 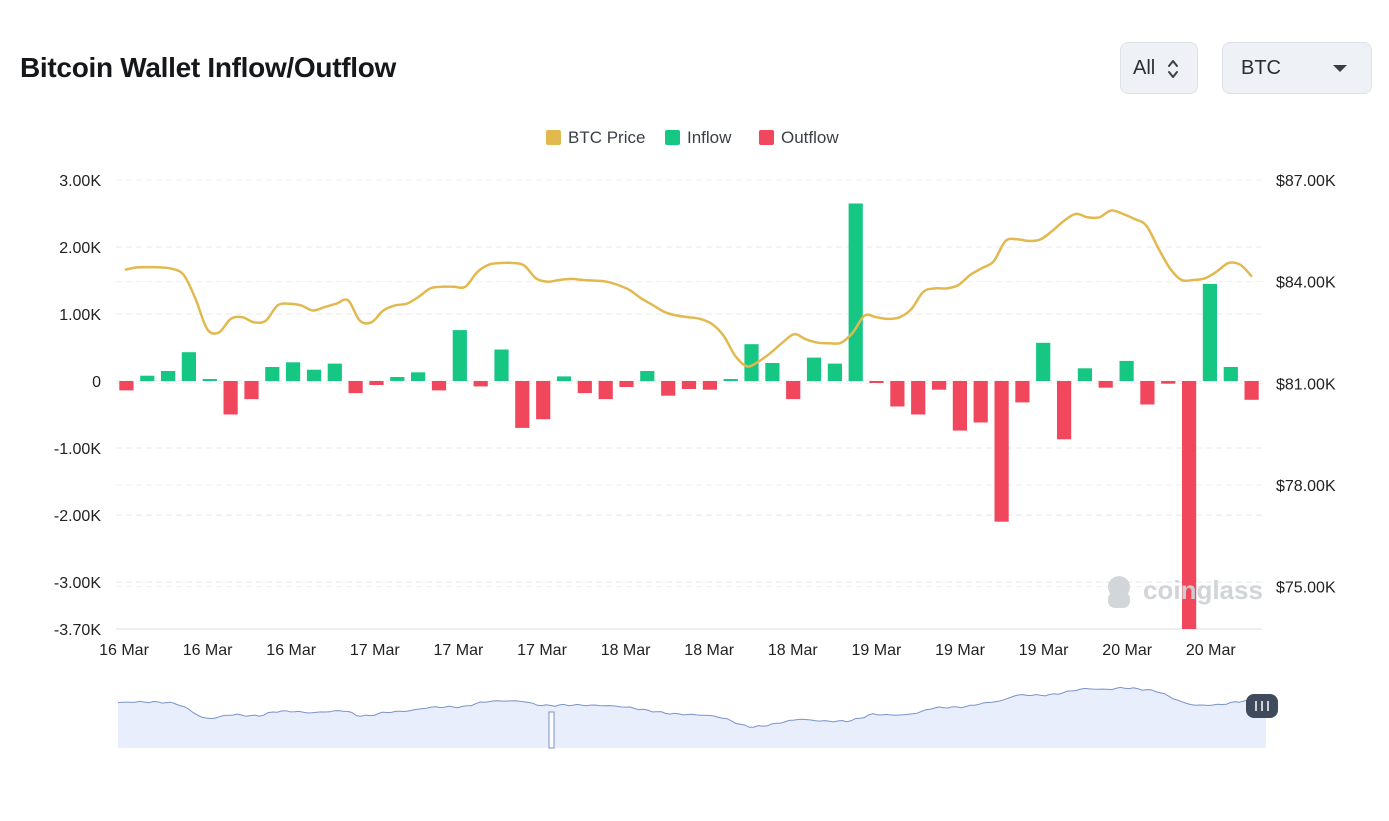 What do you see at coordinates (80, 248) in the screenshot?
I see `y-left-tick-label: 2.00K` at bounding box center [80, 248].